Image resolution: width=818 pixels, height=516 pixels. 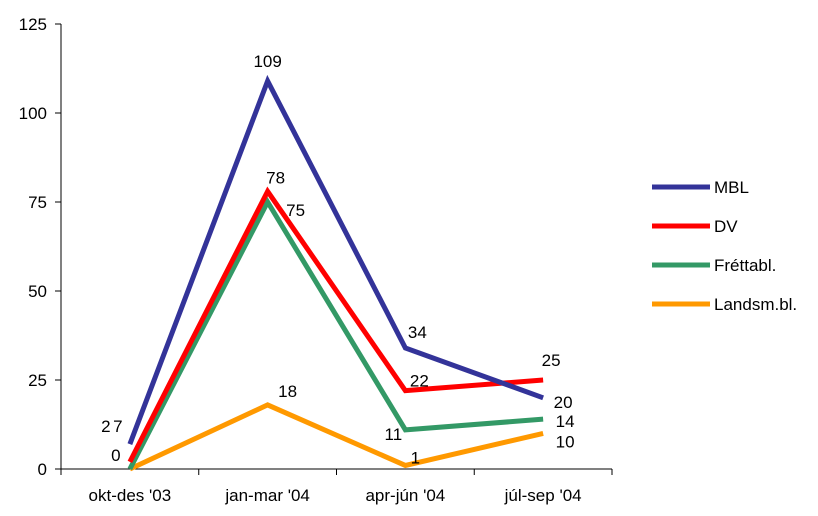 What do you see at coordinates (37, 291) in the screenshot?
I see `y-tick-label: 50` at bounding box center [37, 291].